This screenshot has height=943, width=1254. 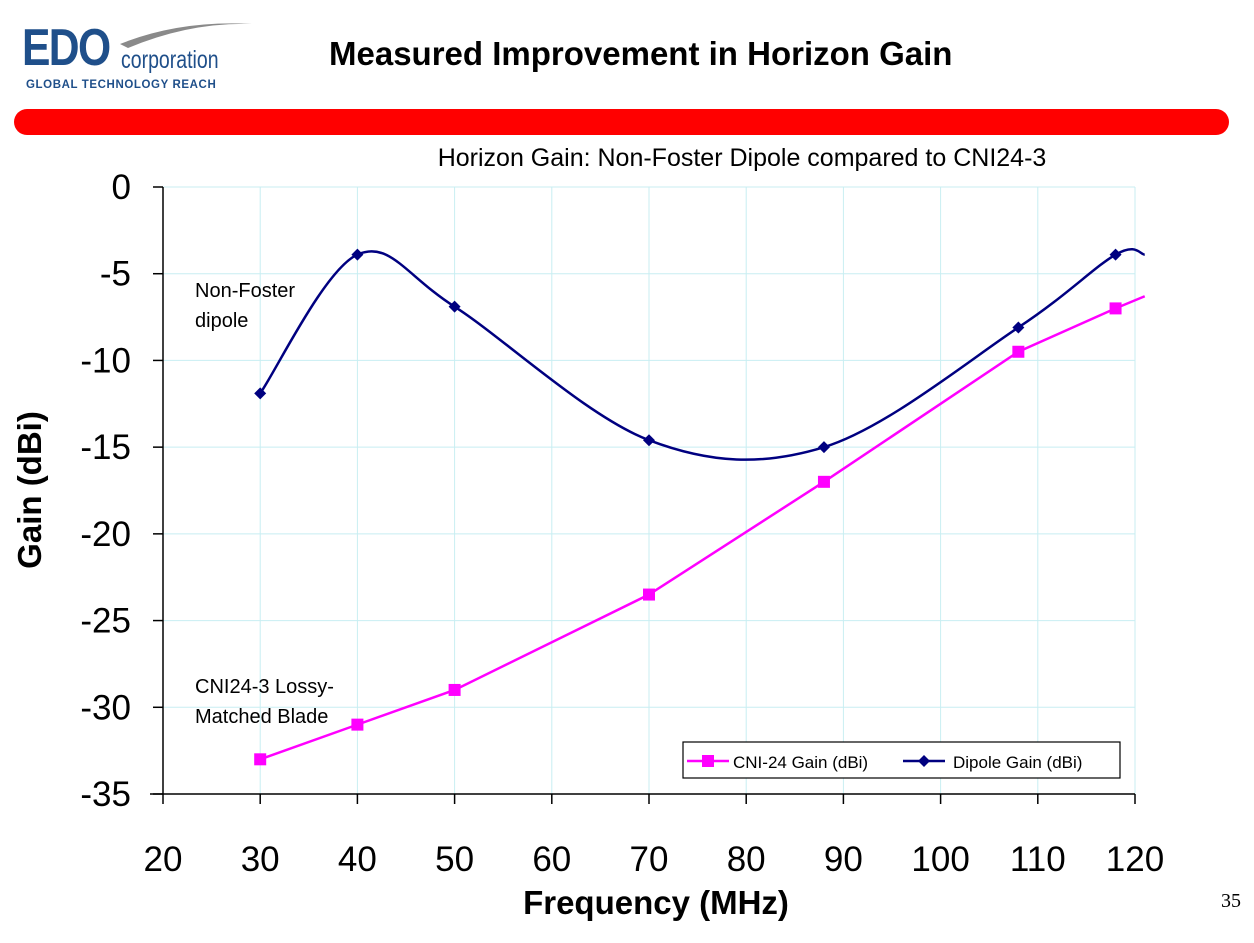 What do you see at coordinates (186, 35) in the screenshot?
I see `logo-swoosh-icon` at bounding box center [186, 35].